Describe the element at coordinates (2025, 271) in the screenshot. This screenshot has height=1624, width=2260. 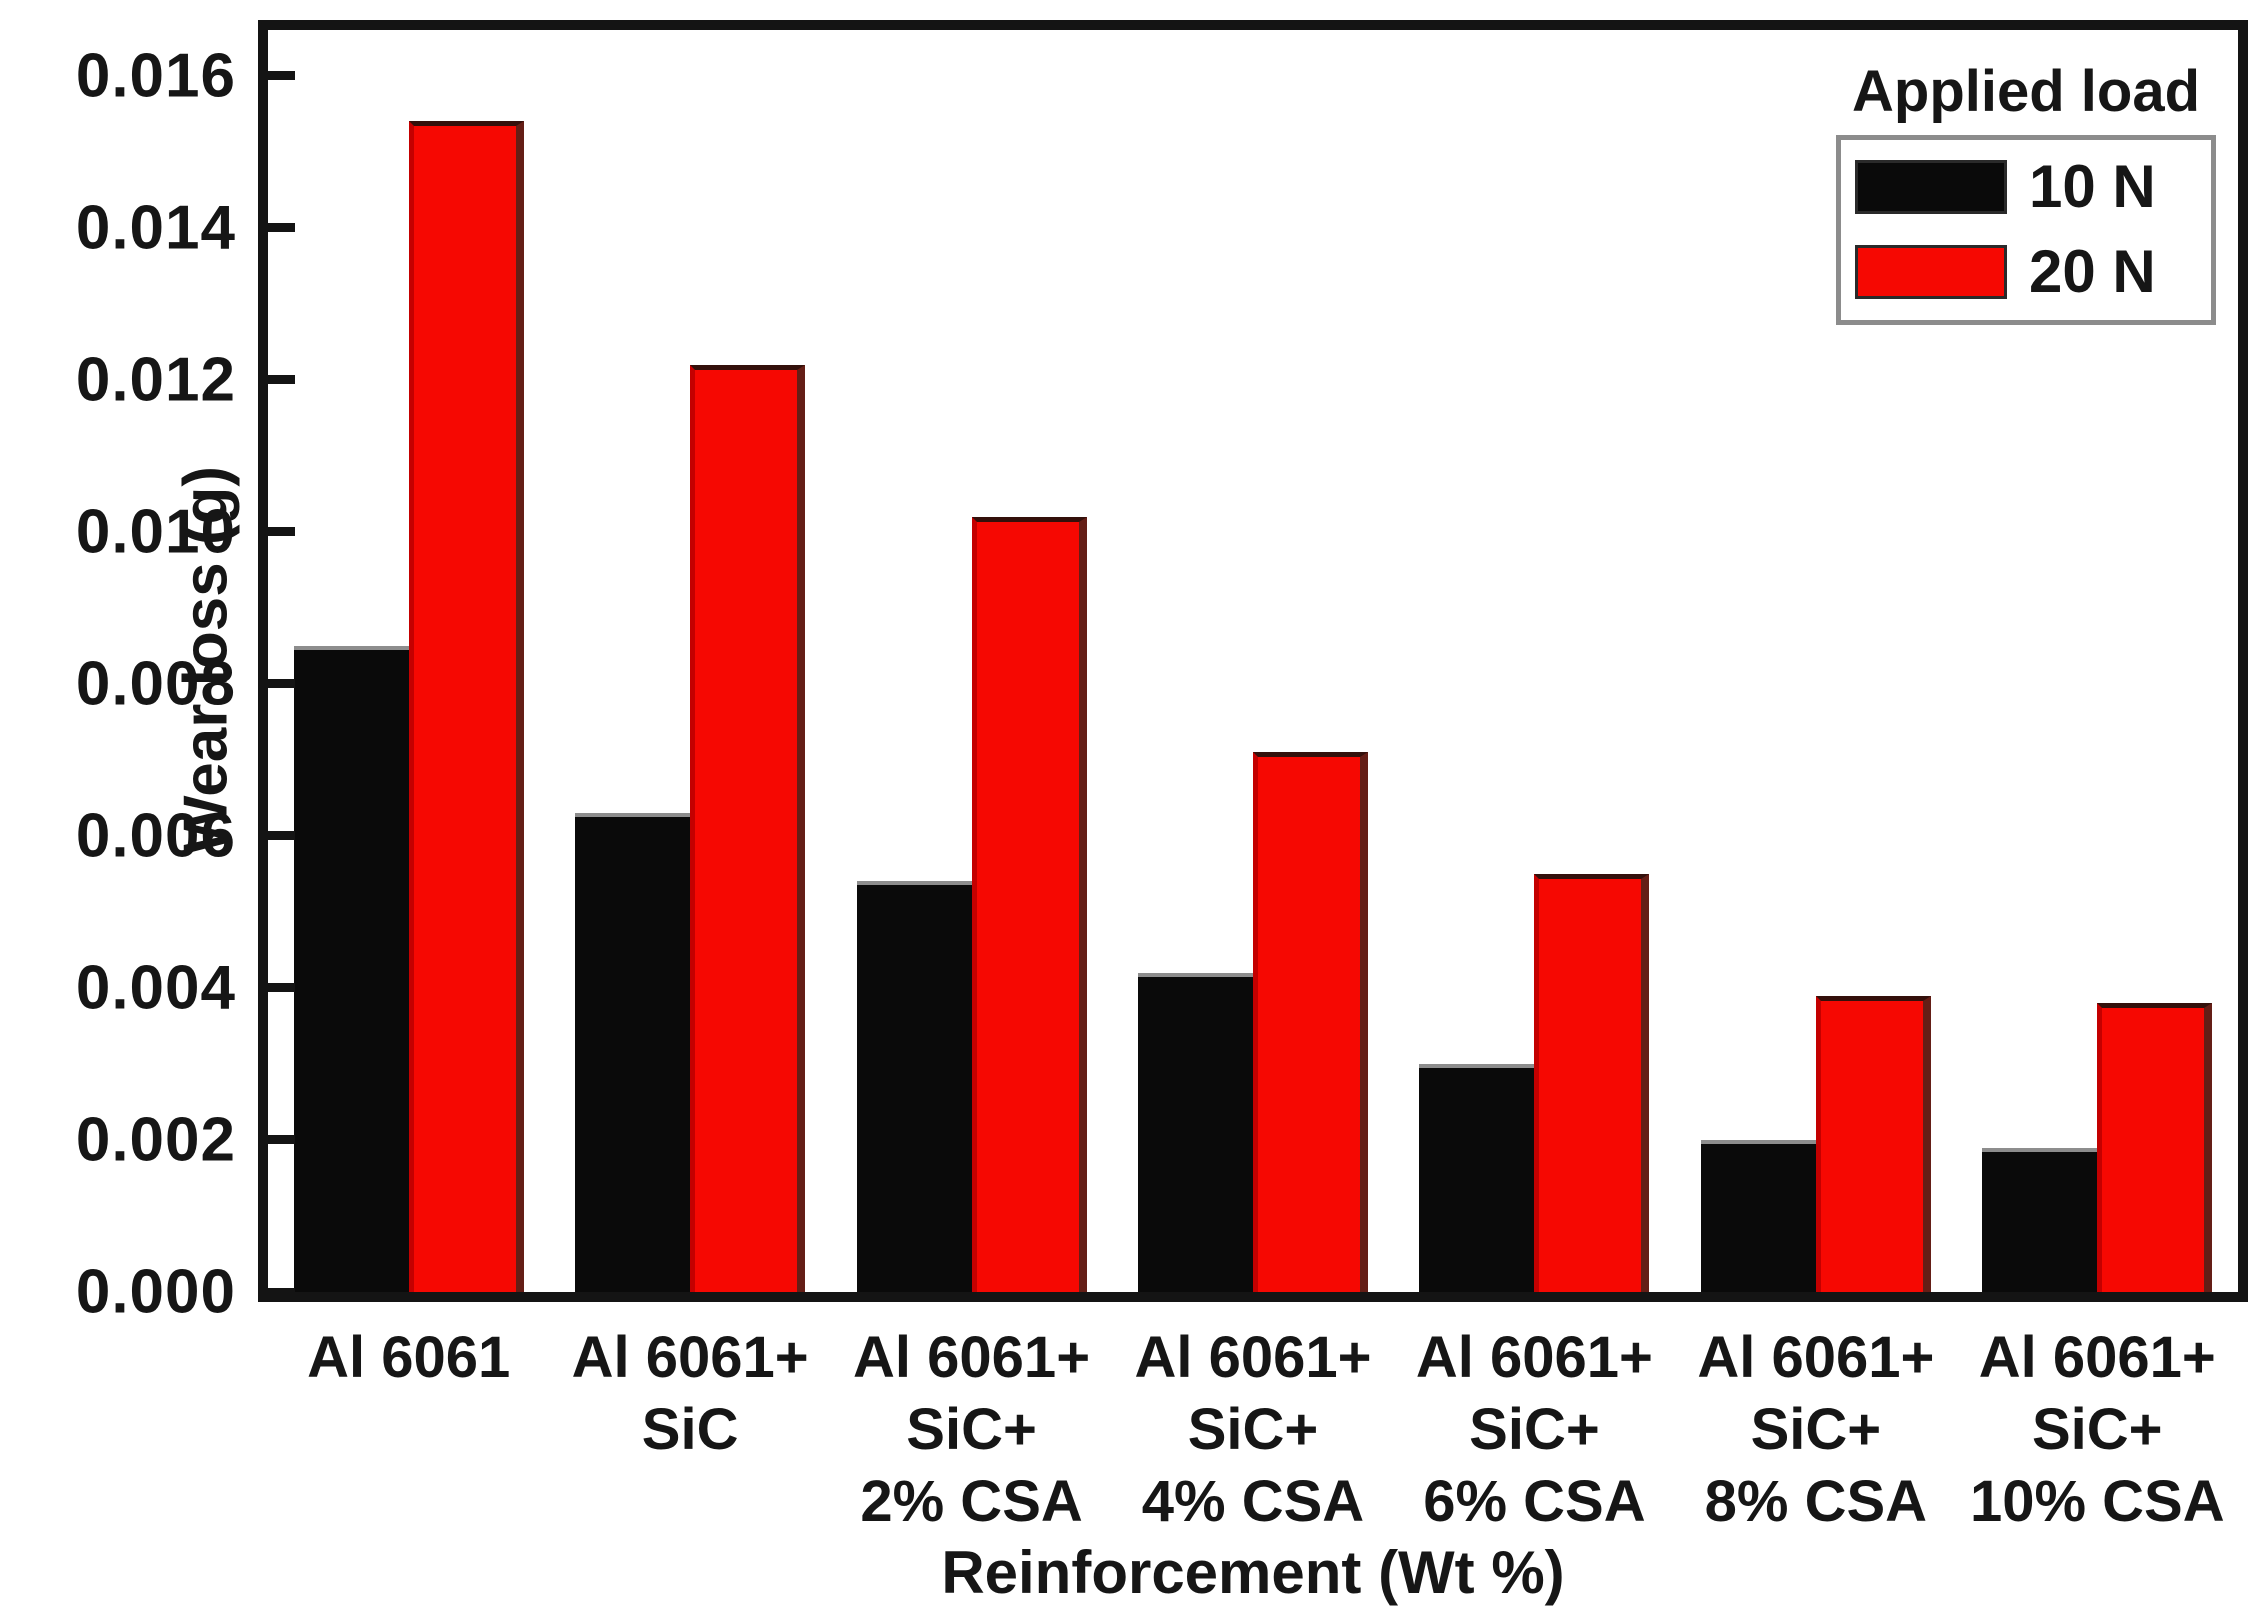
I see `legend-row-20n: 20 N` at that location.